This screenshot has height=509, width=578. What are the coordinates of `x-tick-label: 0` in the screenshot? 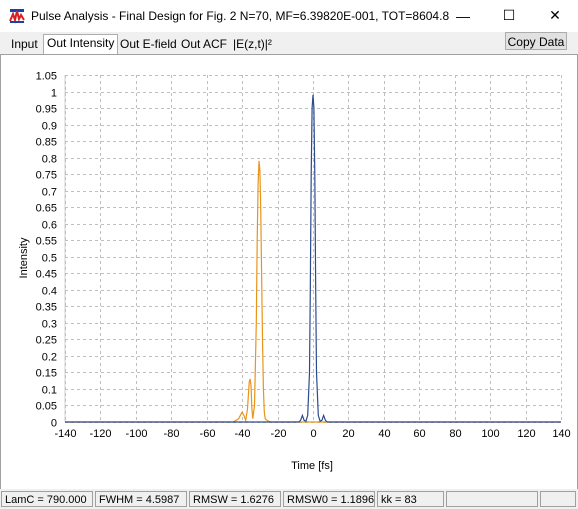 It's located at (313, 434).